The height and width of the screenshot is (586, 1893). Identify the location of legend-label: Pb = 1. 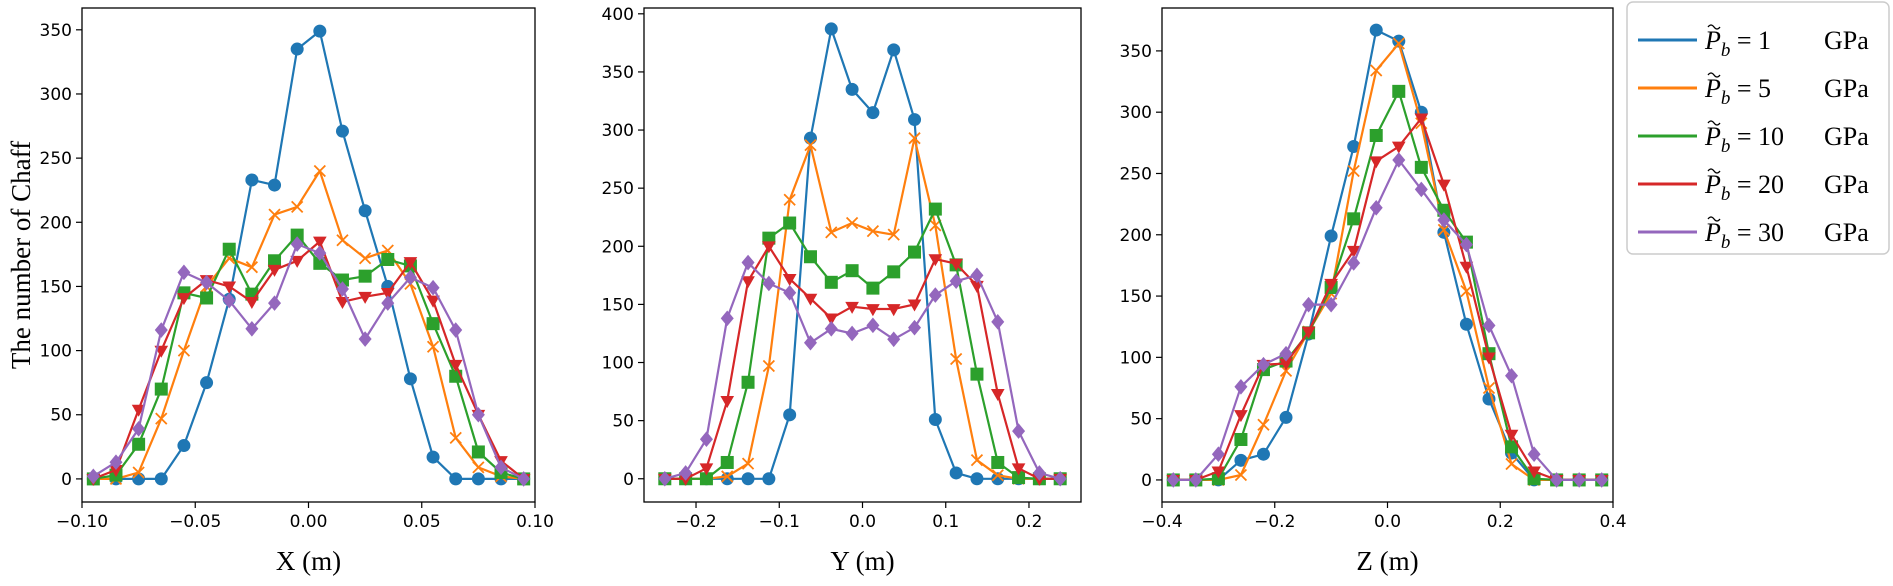
(1737, 43).